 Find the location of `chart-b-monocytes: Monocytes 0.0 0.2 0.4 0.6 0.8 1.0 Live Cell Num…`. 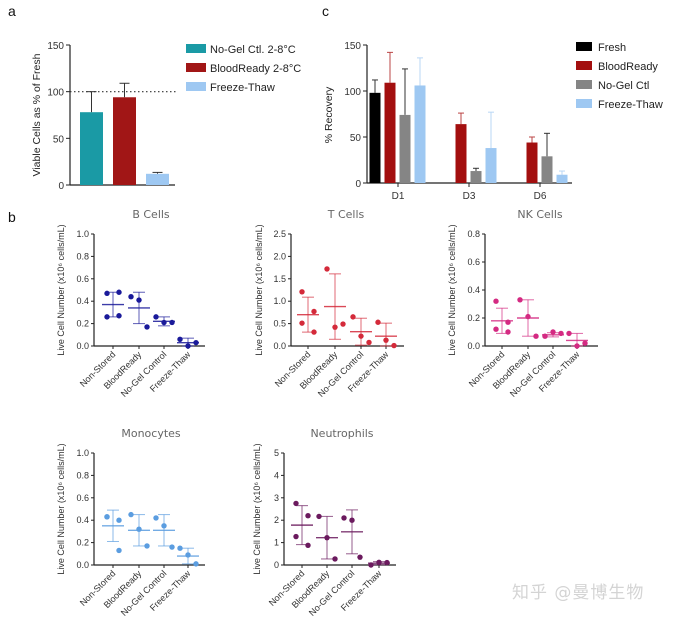

chart-b-monocytes: Monocytes 0.0 0.2 0.4 0.6 0.8 1.0 Live Cell Num… is located at coordinates (130, 522).